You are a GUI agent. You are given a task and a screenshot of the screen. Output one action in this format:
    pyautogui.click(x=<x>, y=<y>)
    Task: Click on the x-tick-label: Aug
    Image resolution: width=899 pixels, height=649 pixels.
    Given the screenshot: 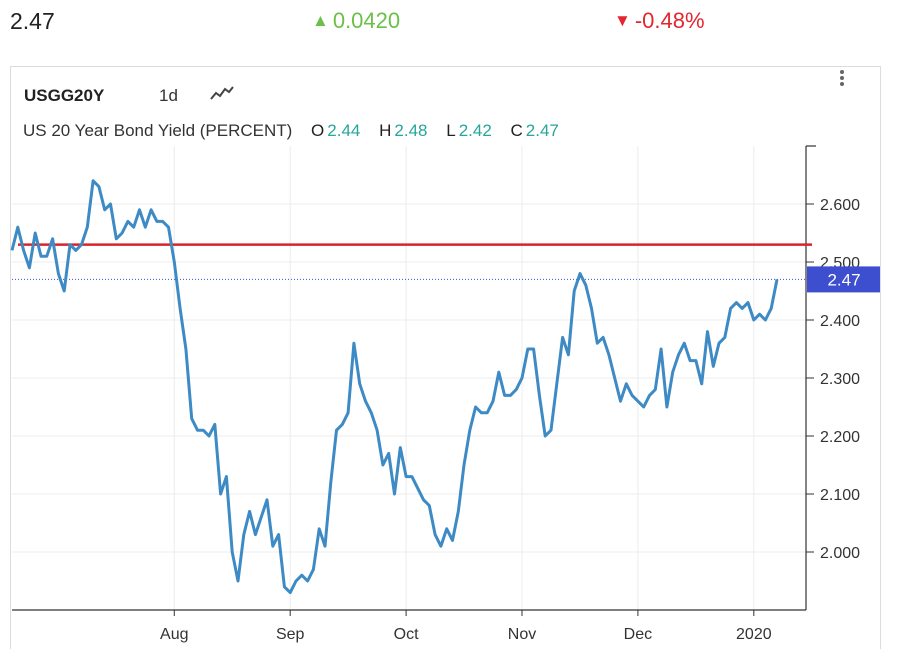 What is the action you would take?
    pyautogui.click(x=174, y=634)
    